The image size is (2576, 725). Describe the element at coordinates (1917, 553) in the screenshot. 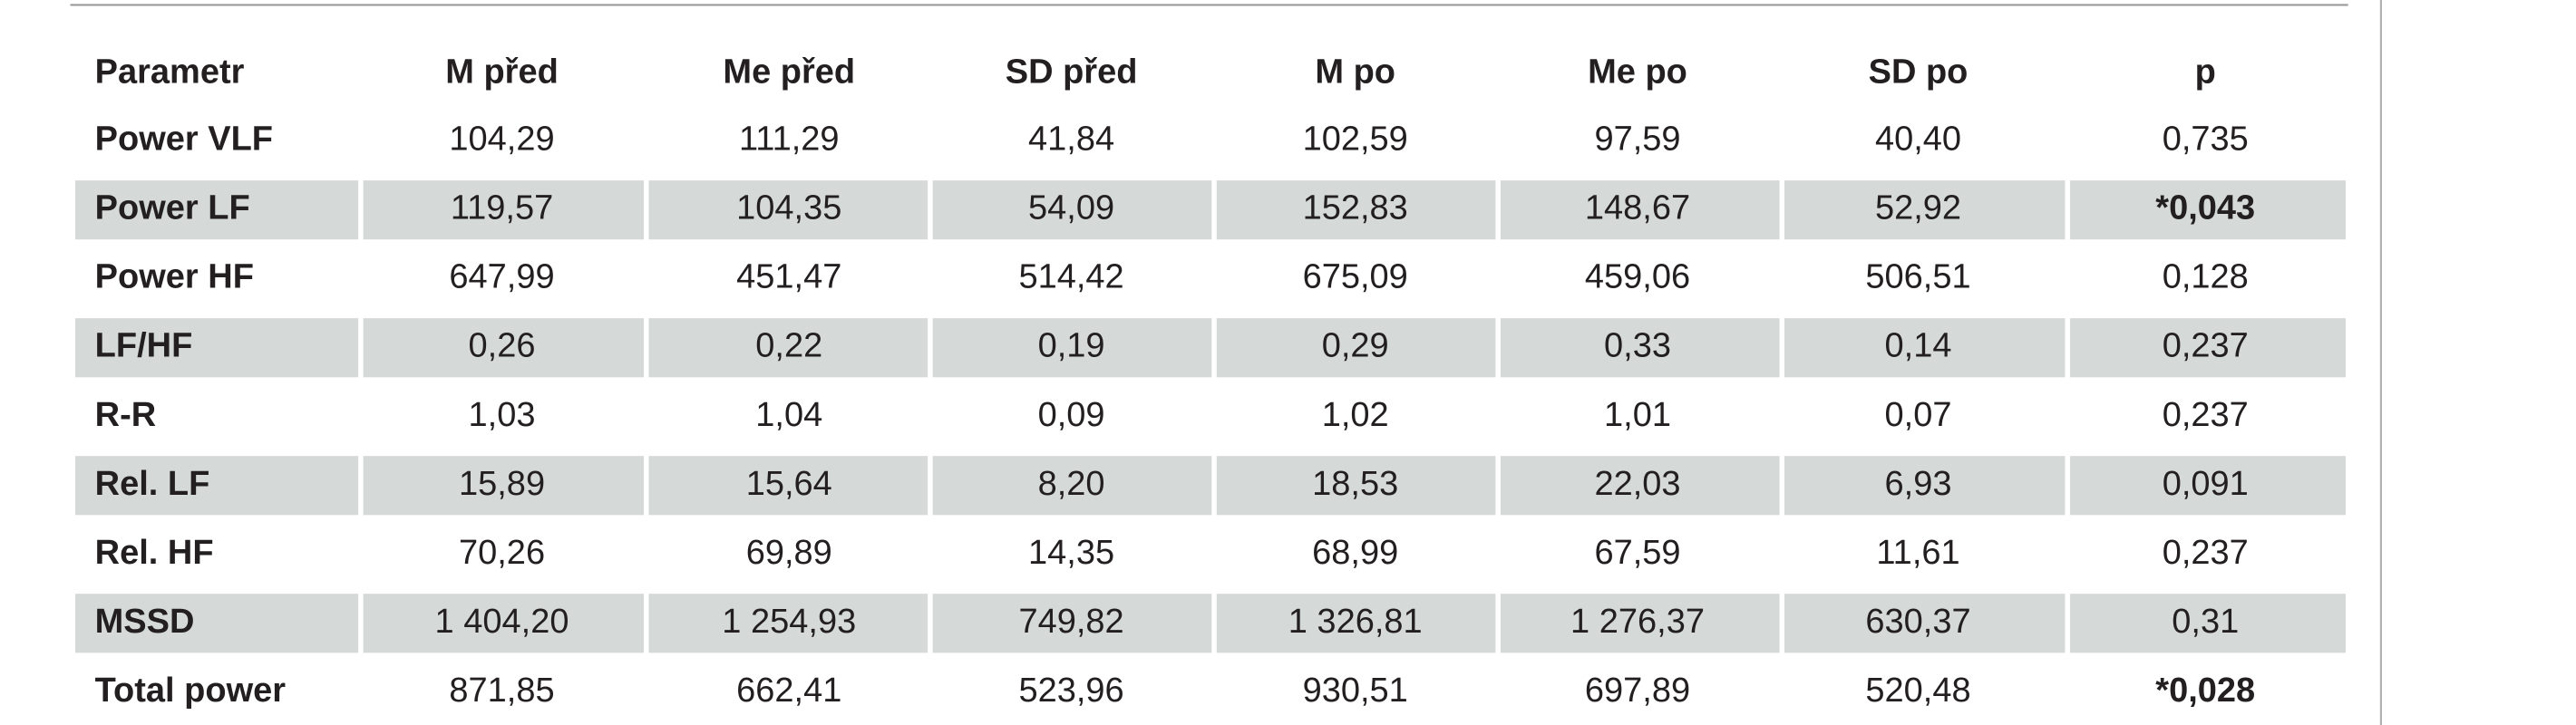

I see `cell: 11,61` at that location.